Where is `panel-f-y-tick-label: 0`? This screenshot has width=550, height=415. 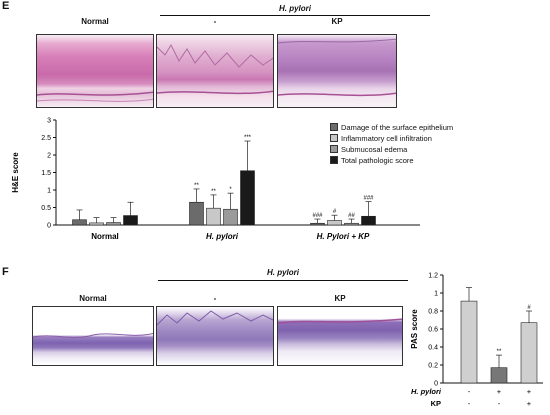 panel-f-y-tick-label: 0 is located at coordinates (436, 384).